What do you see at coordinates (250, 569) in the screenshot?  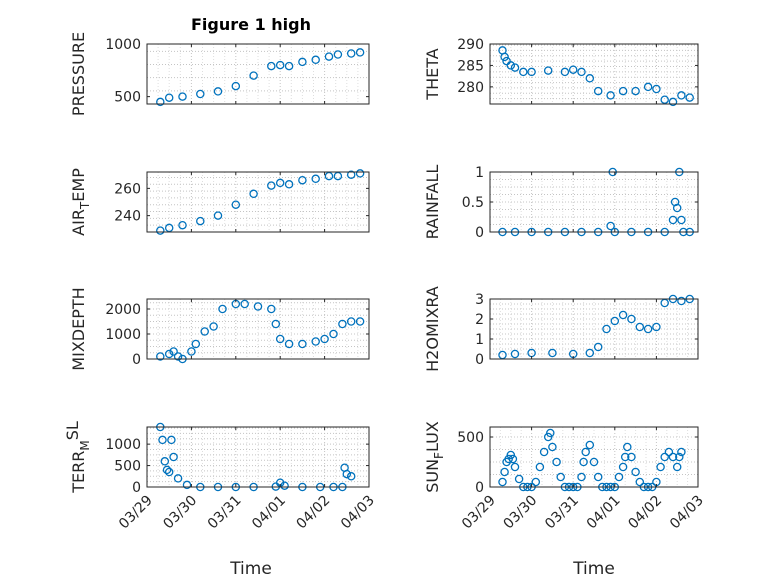 I see `x-axis-label-left: Time` at bounding box center [250, 569].